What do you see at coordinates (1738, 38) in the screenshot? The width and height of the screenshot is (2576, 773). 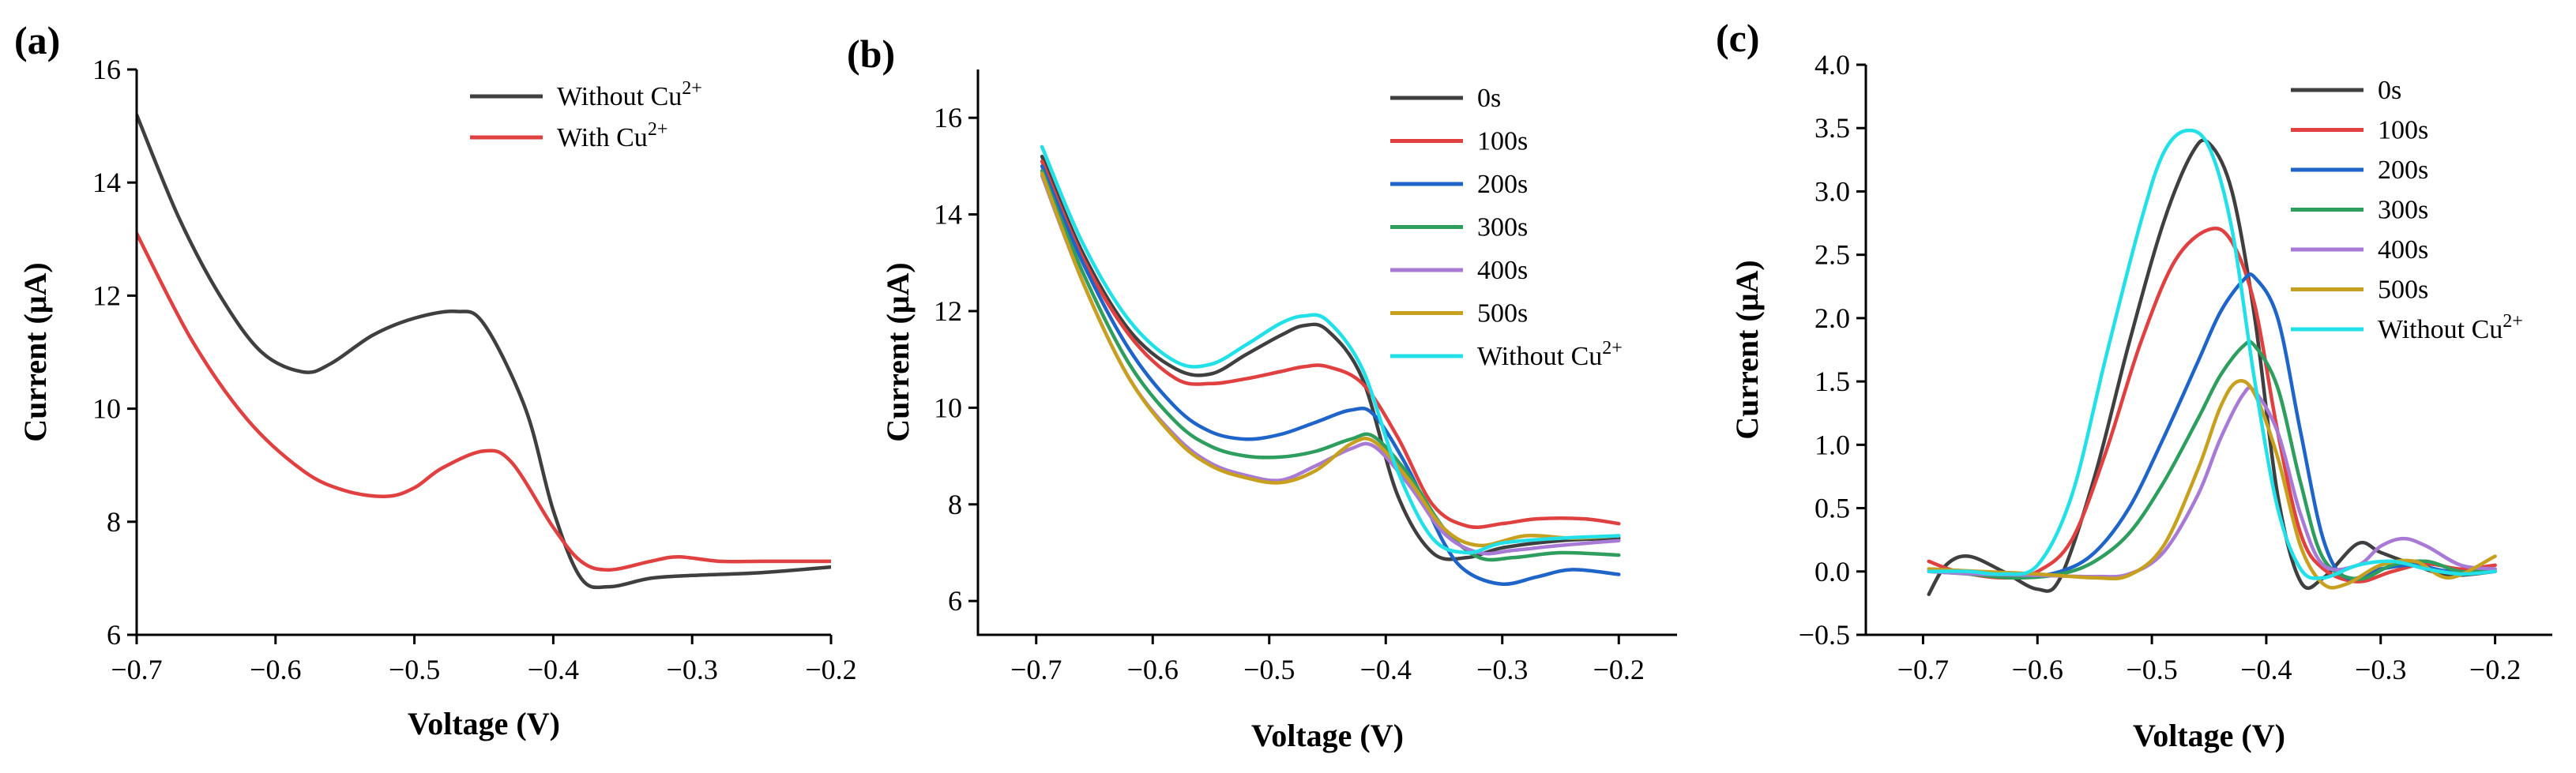 I see `panel-label: (c)` at bounding box center [1738, 38].